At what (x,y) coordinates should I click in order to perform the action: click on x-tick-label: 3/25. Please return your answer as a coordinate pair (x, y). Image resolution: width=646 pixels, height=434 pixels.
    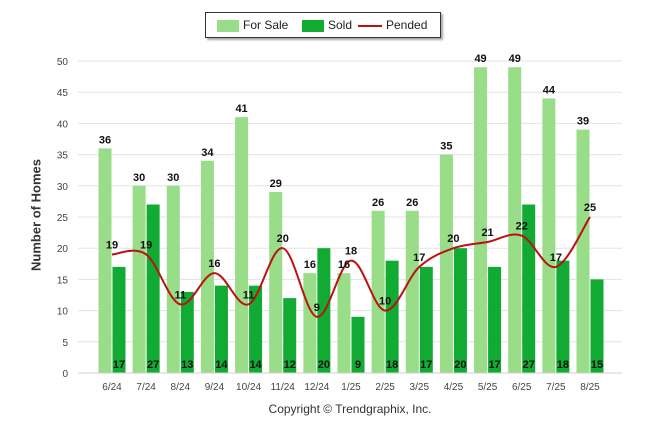
    Looking at the image, I should click on (420, 387).